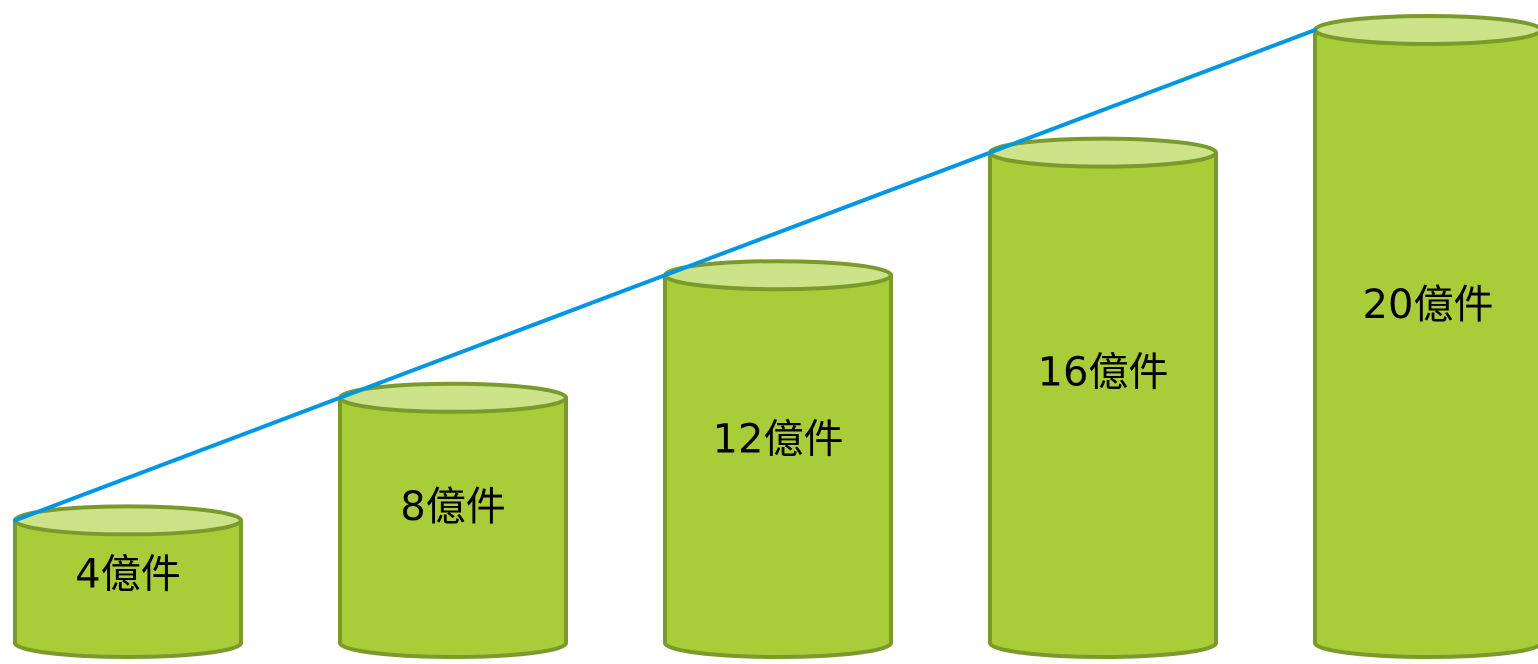 This screenshot has width=1538, height=664. I want to click on data-label: 20億件, so click(1428, 305).